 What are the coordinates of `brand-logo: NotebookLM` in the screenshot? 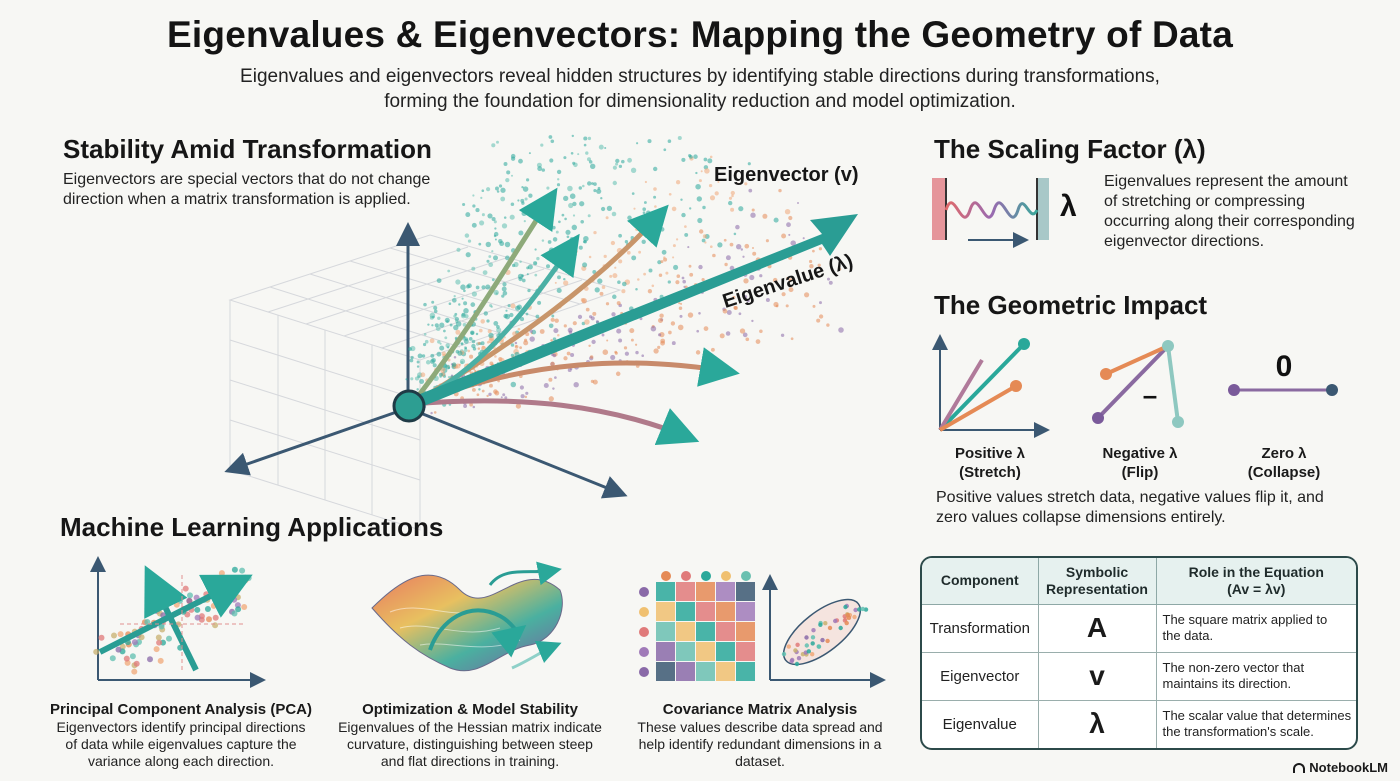 It's located at (1340, 767).